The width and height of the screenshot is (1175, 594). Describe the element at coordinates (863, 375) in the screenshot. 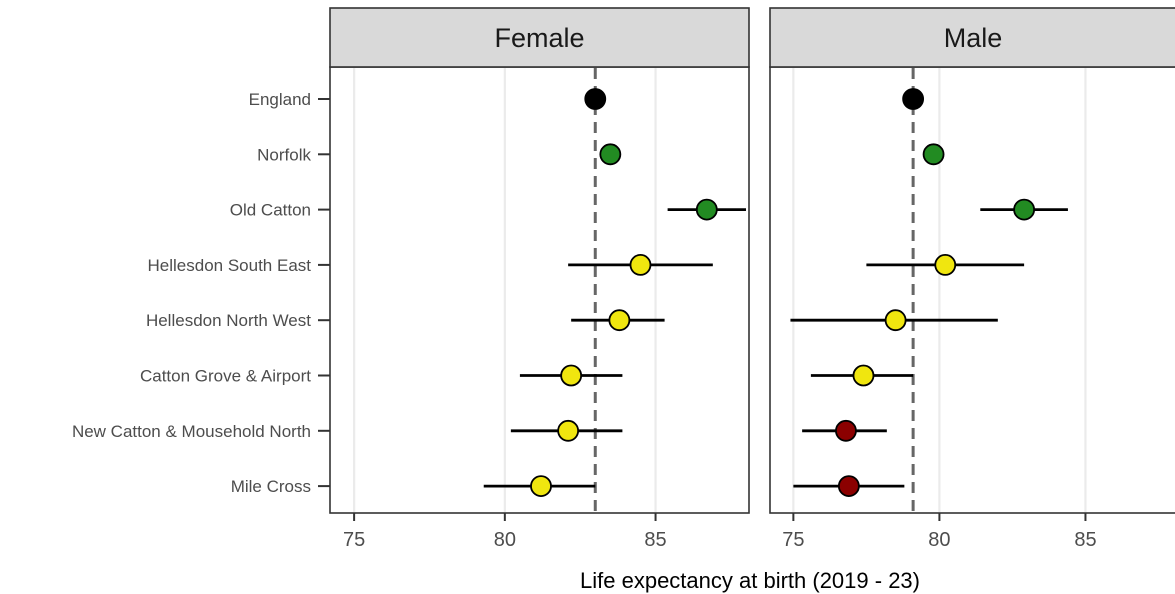

I see `point-male-catton-grove-and-airport` at that location.